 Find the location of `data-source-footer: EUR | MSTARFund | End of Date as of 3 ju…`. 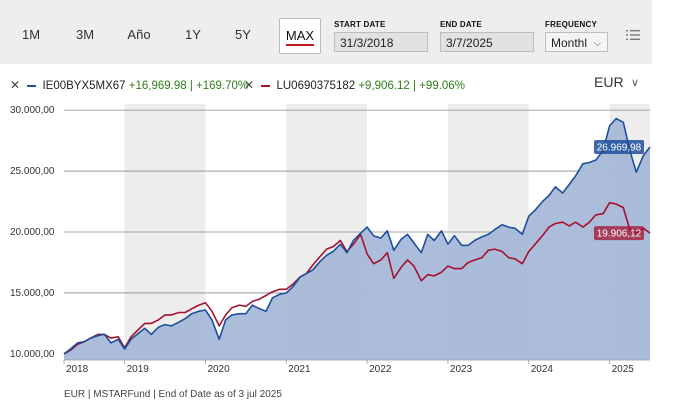

data-source-footer: EUR | MSTARFund | End of Date as of 3 ju… is located at coordinates (173, 394).